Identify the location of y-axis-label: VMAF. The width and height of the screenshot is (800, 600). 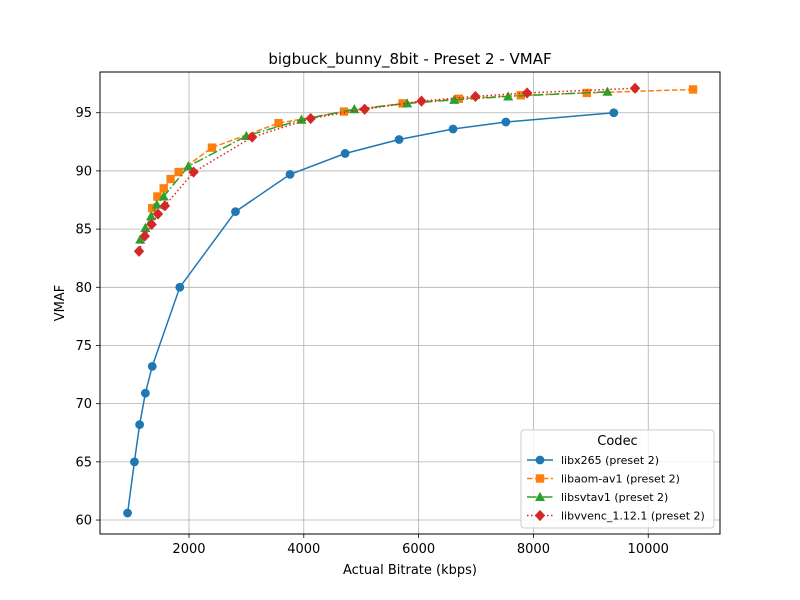
(60, 303).